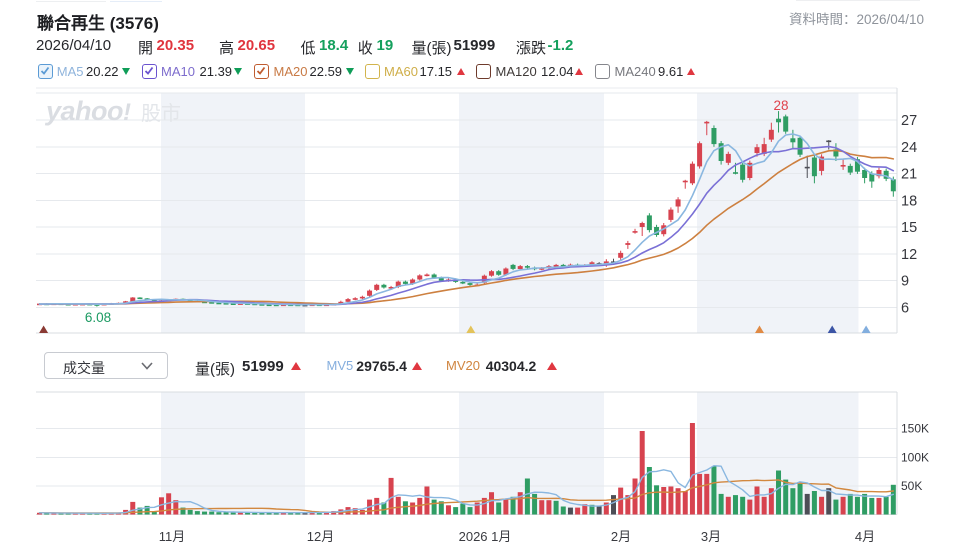 The width and height of the screenshot is (961, 557). Describe the element at coordinates (161, 113) in the screenshot. I see `svg-text: 股市` at that location.